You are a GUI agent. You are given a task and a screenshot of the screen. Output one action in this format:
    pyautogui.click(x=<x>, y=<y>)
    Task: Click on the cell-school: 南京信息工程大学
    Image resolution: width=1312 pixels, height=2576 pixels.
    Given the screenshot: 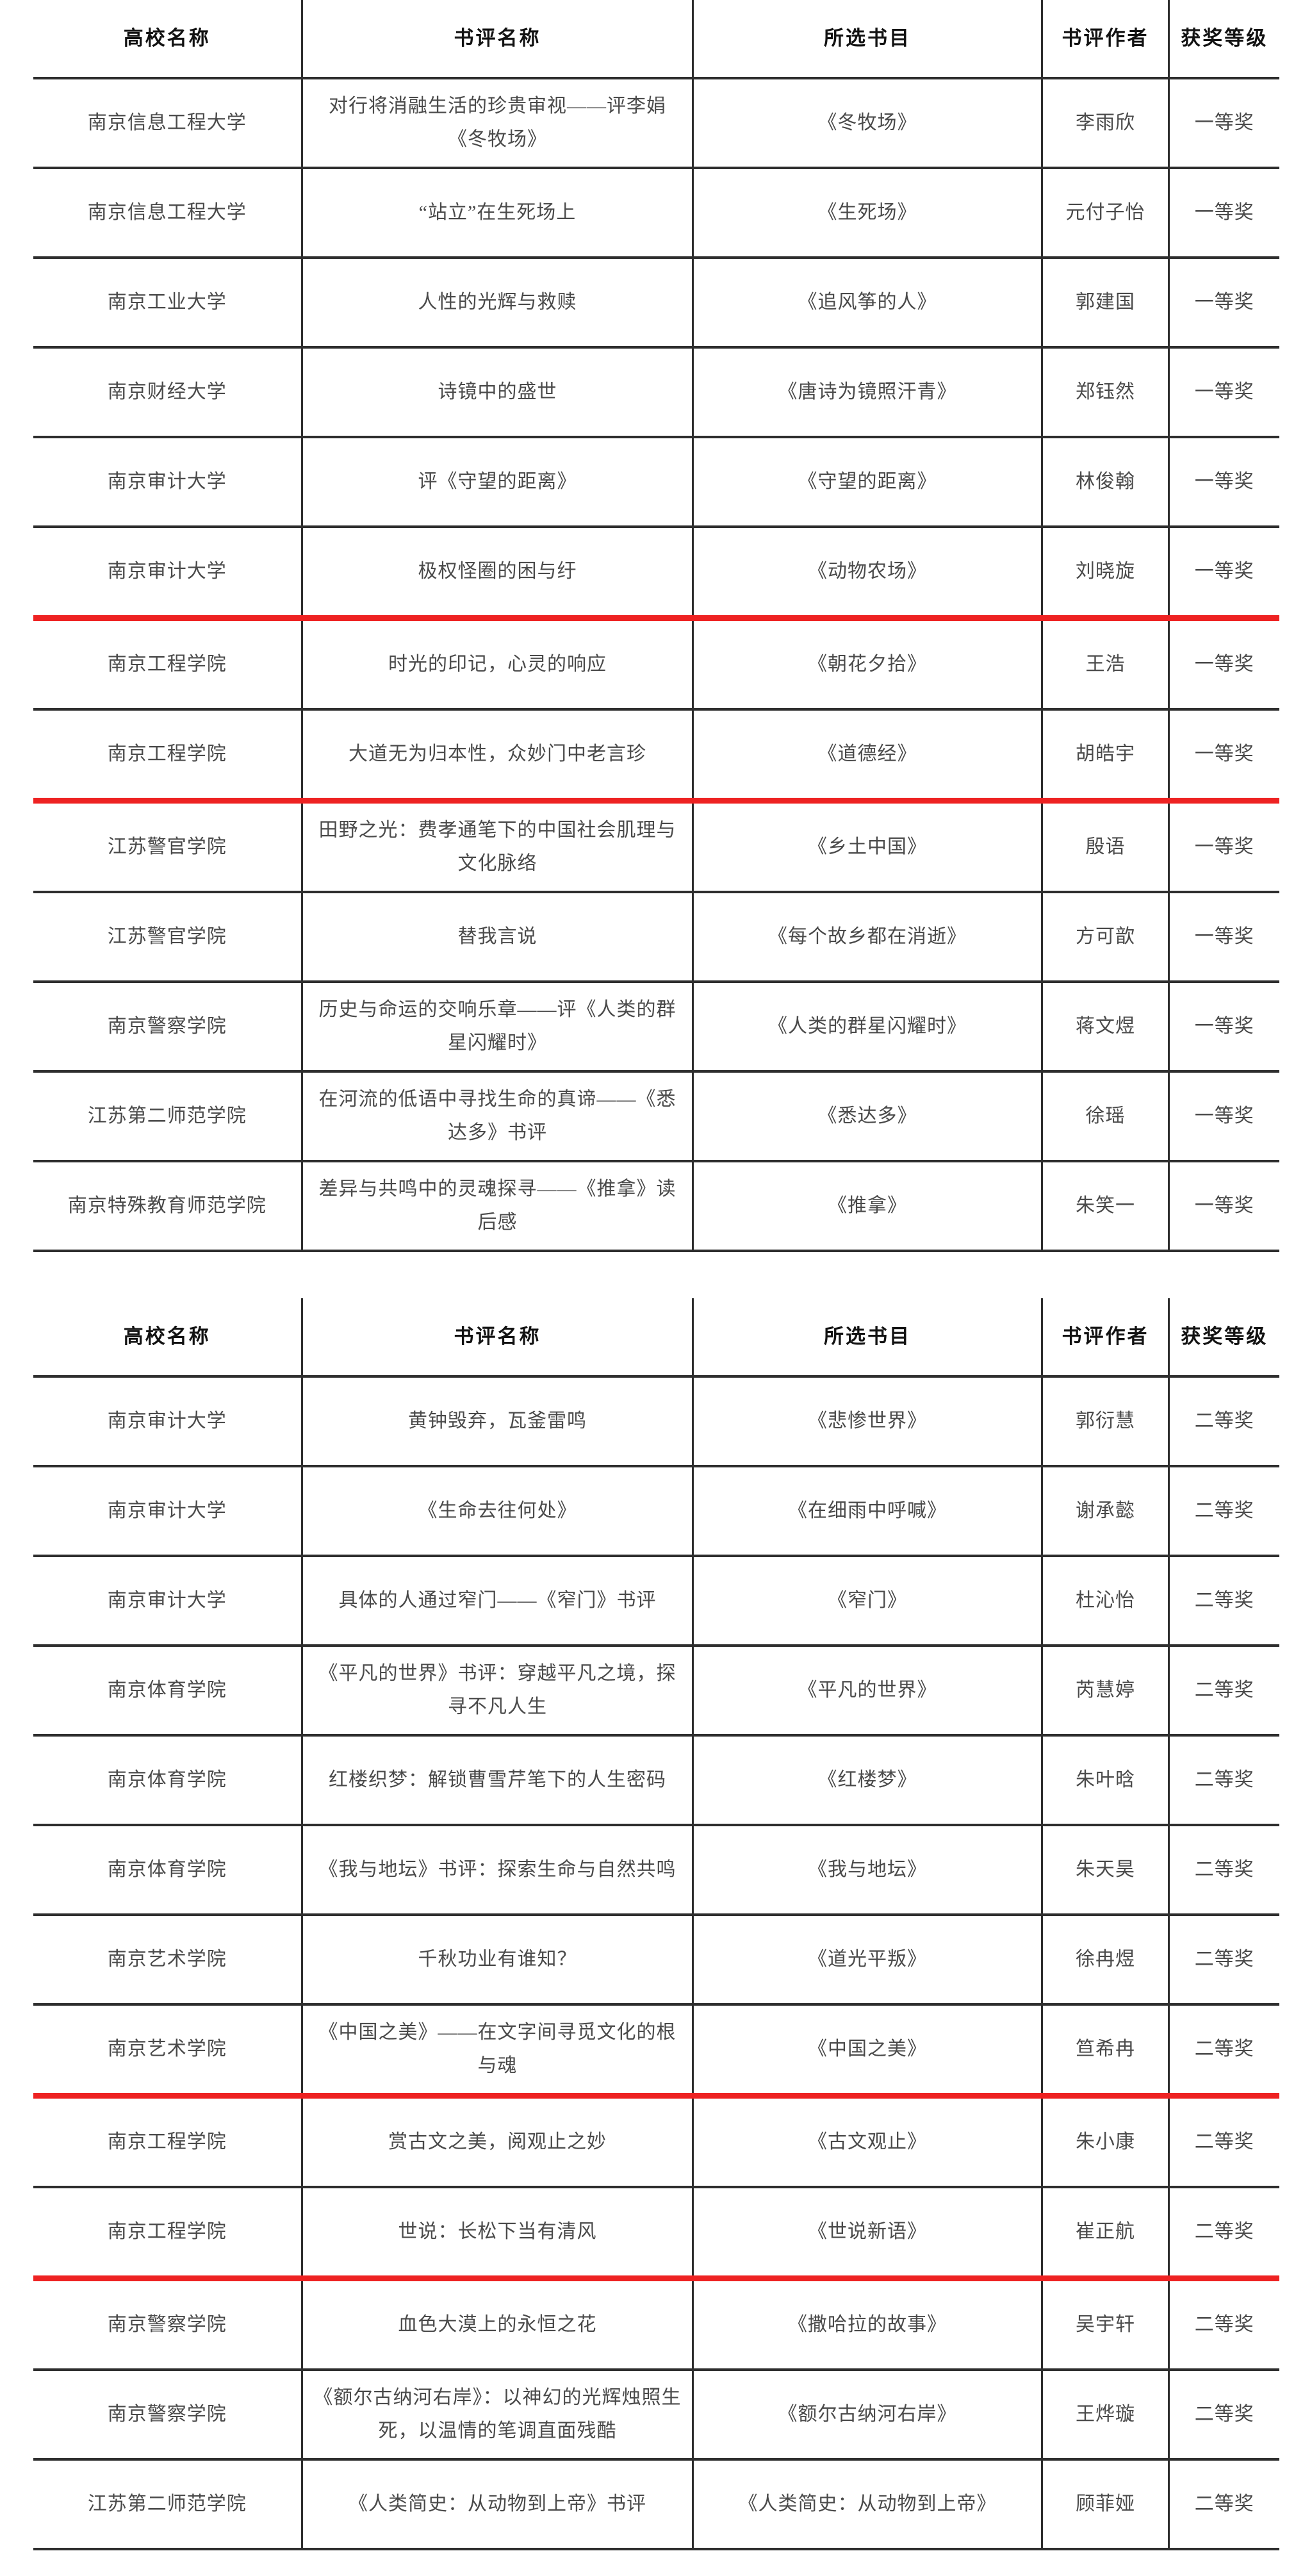 What is the action you would take?
    pyautogui.click(x=168, y=123)
    